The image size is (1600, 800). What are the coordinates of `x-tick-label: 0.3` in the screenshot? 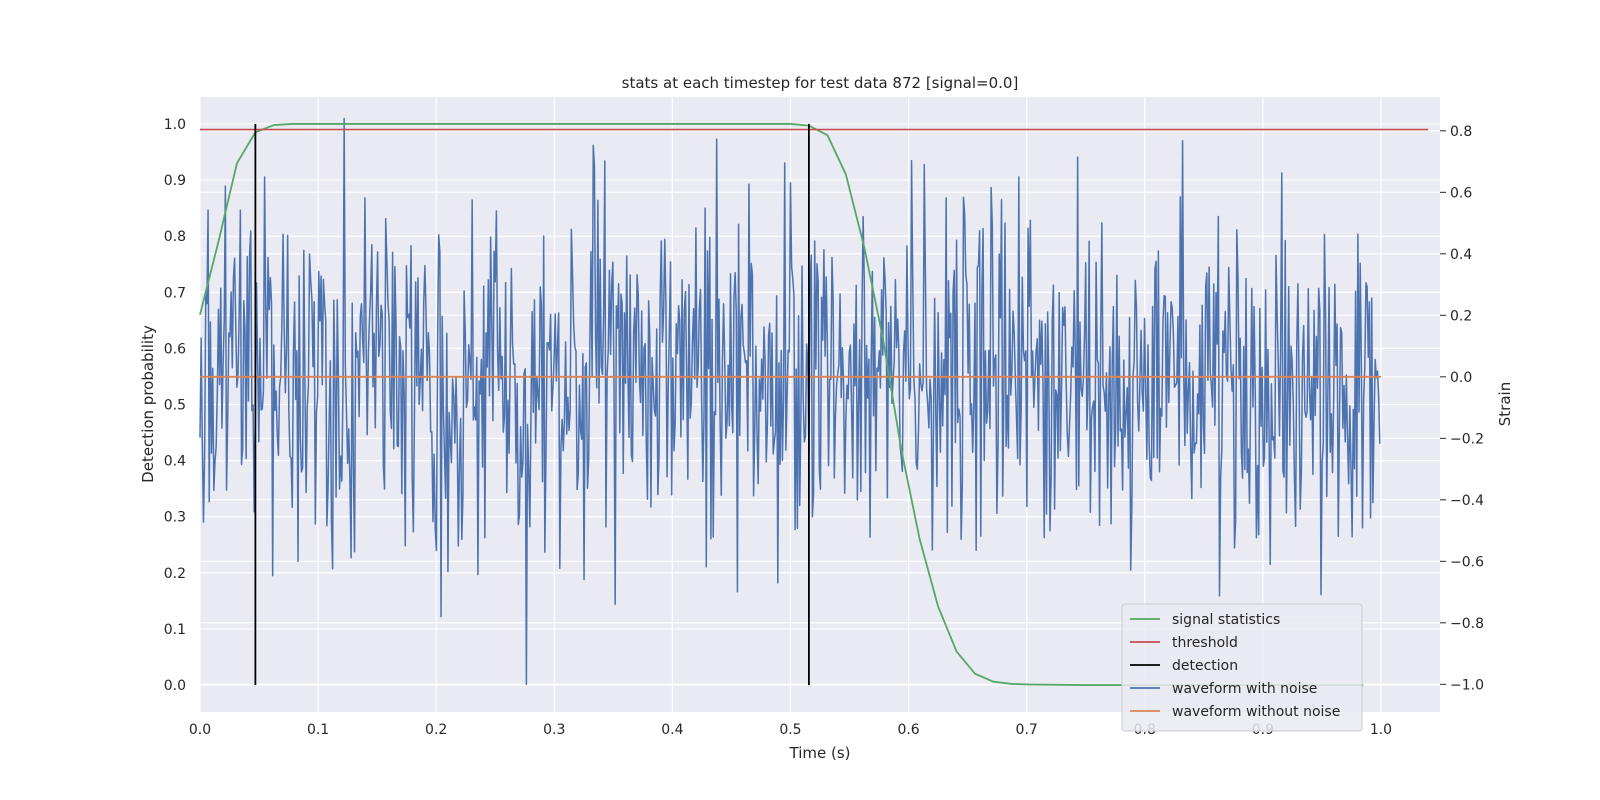 It's located at (554, 730).